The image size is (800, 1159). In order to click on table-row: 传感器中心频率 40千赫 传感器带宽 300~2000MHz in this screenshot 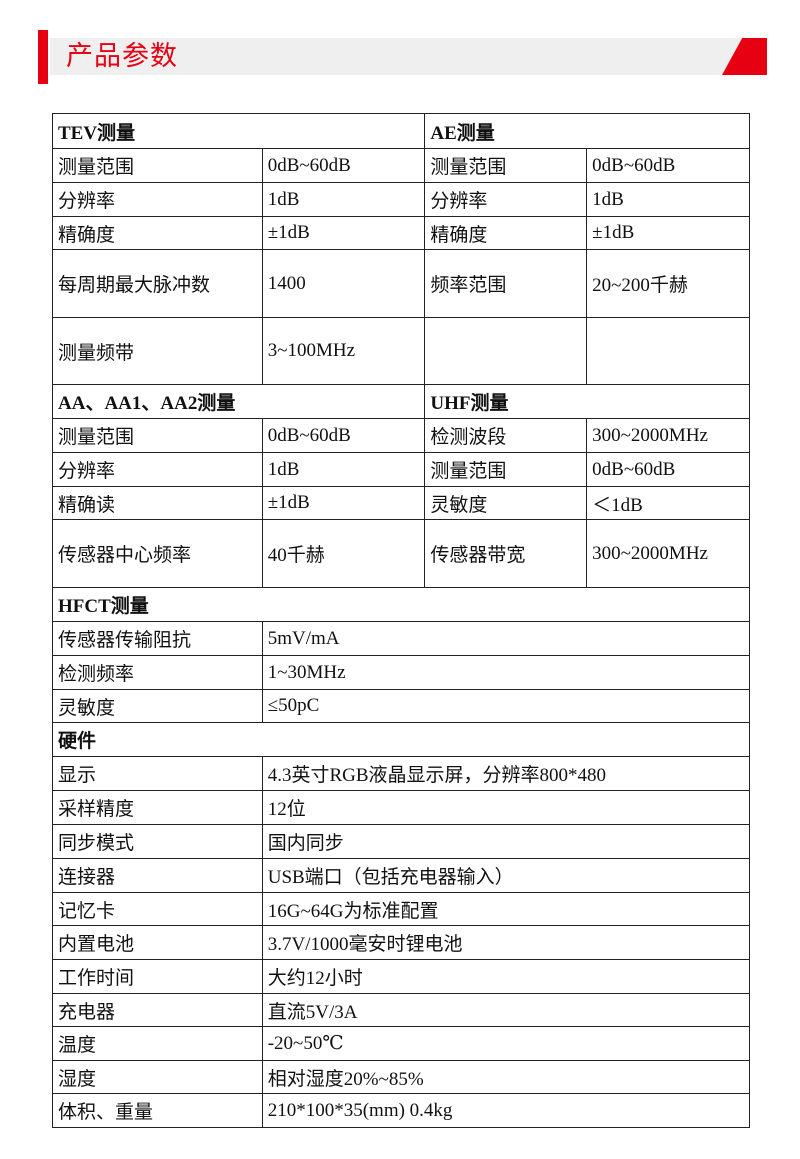, I will do `click(401, 553)`.